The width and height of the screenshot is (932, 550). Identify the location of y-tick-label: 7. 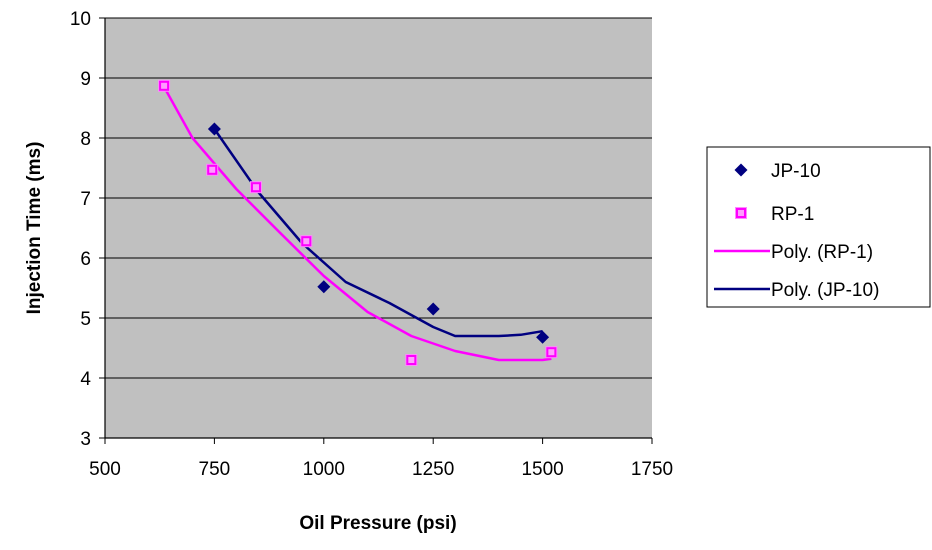
(85, 199).